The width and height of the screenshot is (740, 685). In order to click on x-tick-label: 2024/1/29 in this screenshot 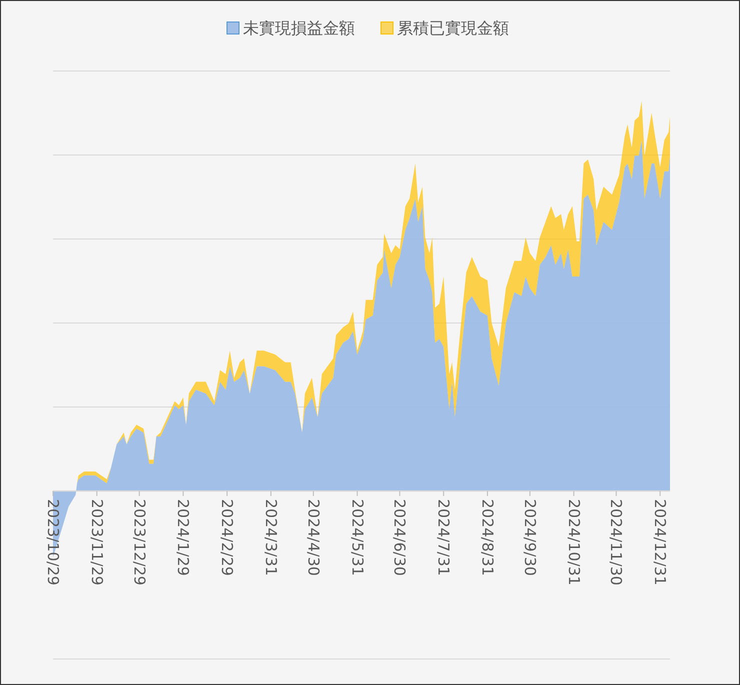, I will do `click(183, 537)`.